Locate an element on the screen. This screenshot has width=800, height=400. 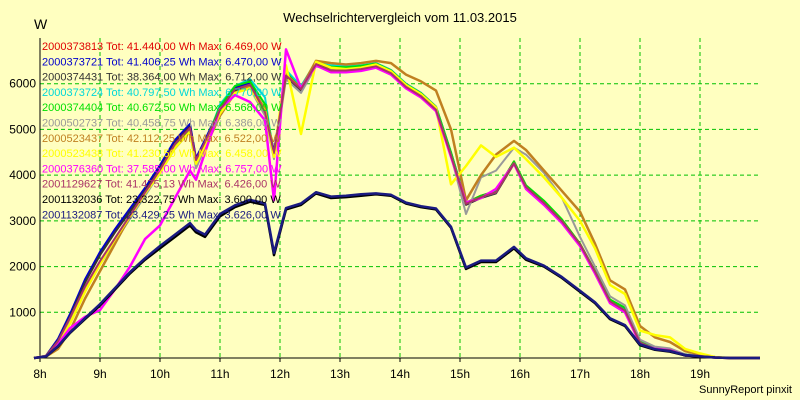
x-tick-label-1: 9h is located at coordinates (99, 374).